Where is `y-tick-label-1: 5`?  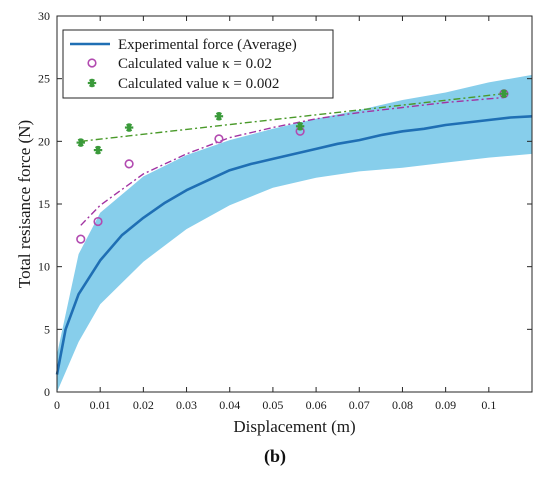
y-tick-label-1: 5 is located at coordinates (47, 329).